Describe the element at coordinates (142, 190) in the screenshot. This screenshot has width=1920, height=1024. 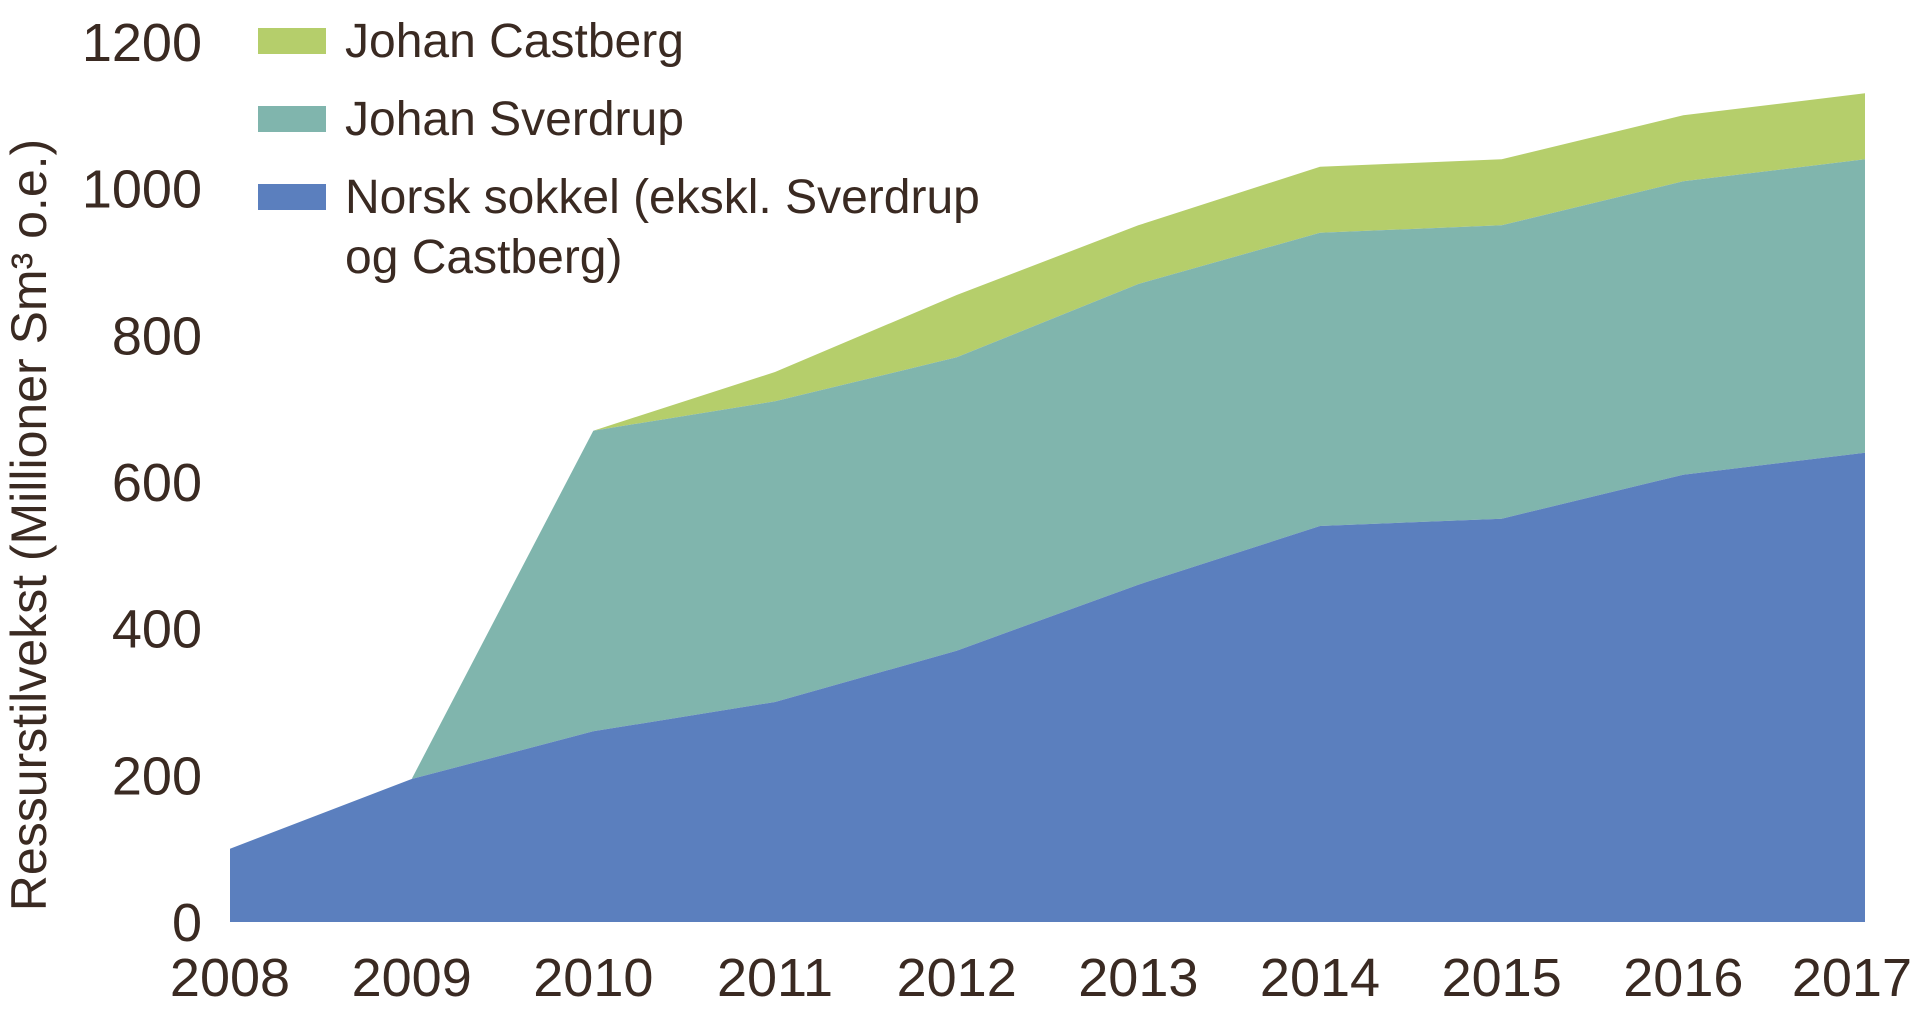
I see `y-tick-label: 1000` at that location.